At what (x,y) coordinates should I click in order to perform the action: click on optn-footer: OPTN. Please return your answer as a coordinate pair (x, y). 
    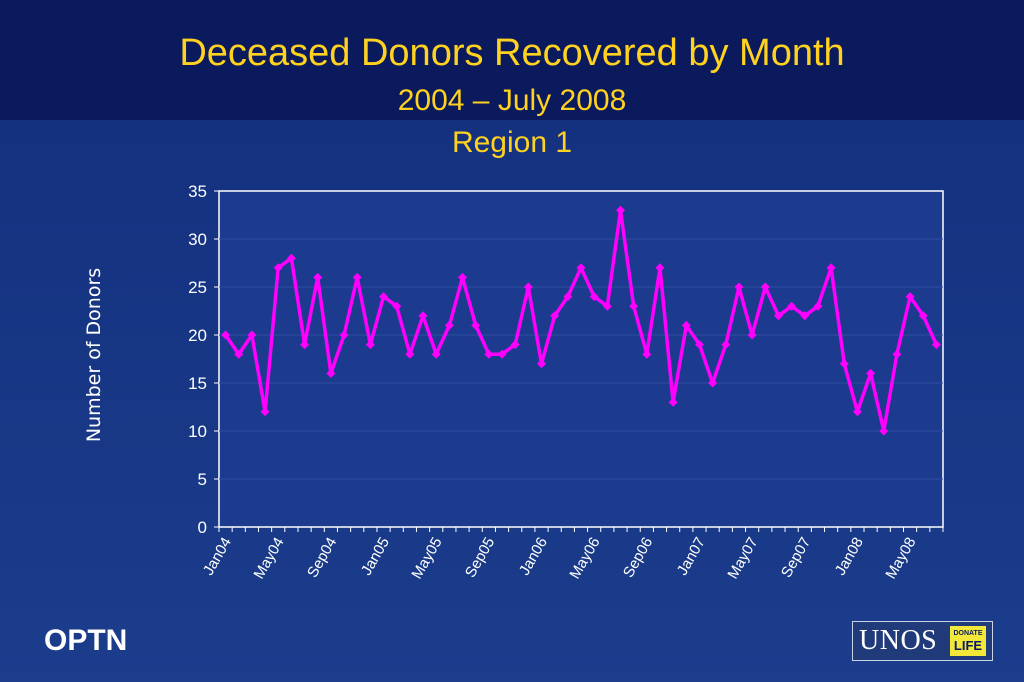
    Looking at the image, I should click on (86, 640).